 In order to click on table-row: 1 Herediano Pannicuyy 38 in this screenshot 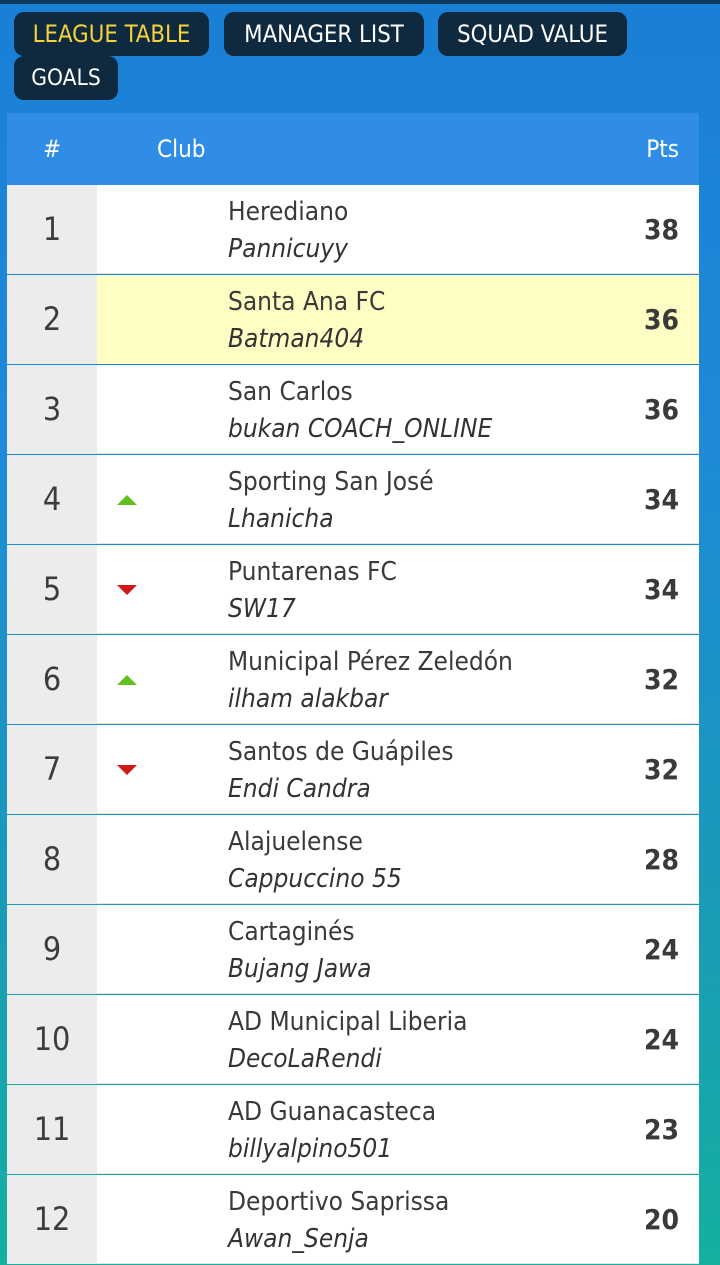, I will do `click(353, 229)`.